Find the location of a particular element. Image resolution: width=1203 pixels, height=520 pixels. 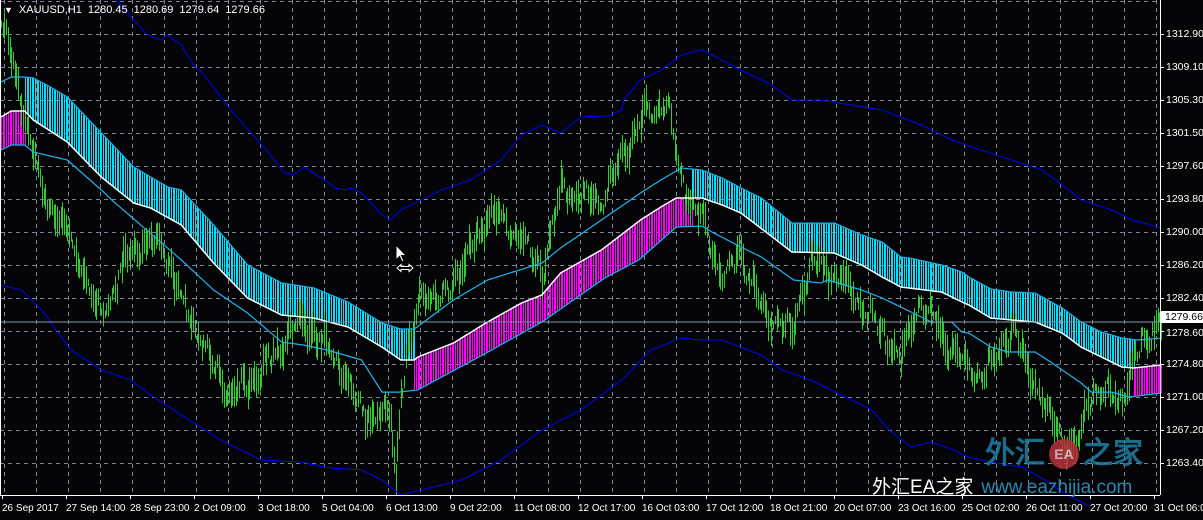

time-axis-label: 17 Oct 12:00 is located at coordinates (735, 508).